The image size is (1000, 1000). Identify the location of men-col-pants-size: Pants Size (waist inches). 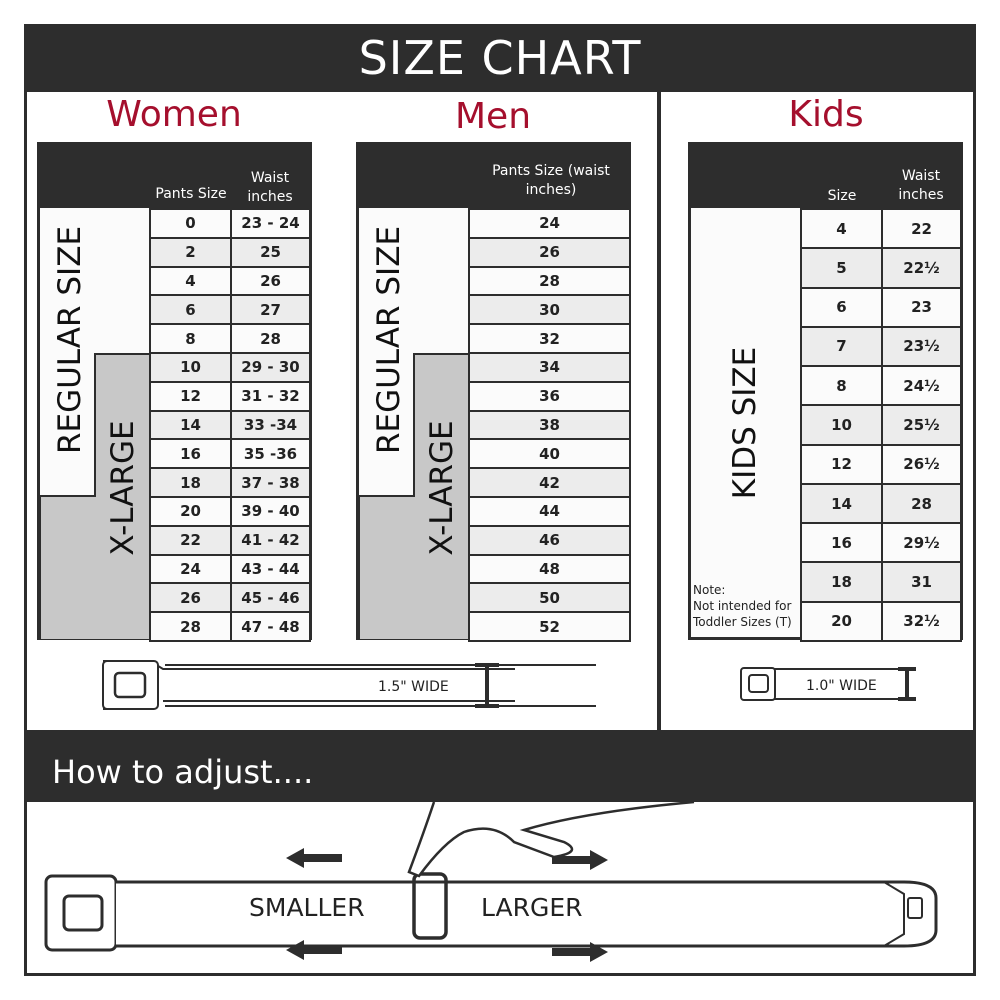
(551, 181).